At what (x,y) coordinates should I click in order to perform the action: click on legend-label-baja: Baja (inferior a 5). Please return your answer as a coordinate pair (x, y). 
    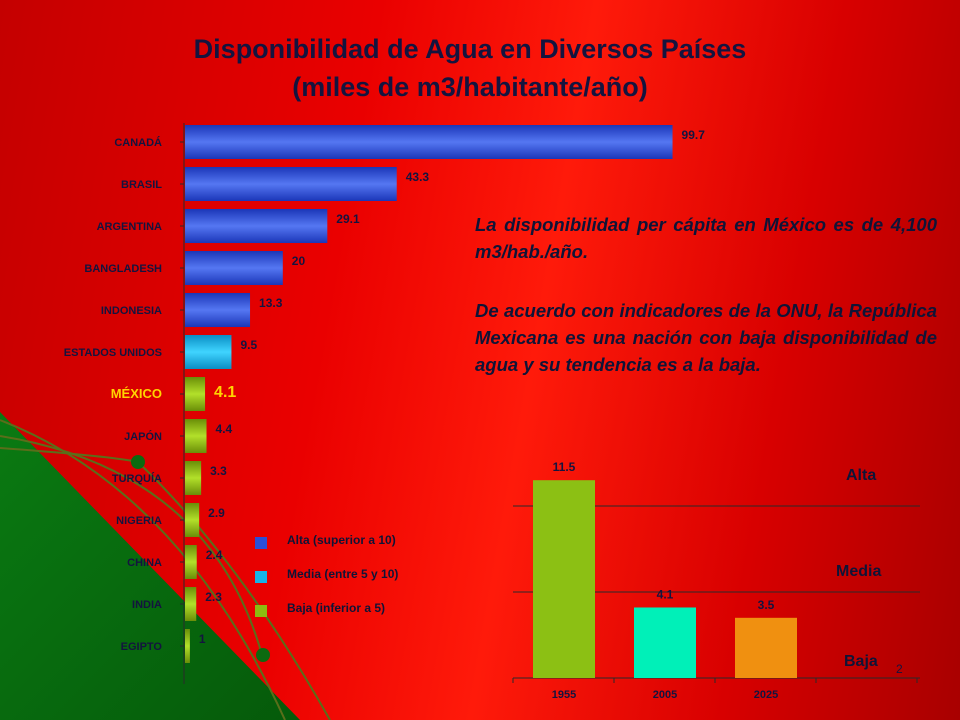
    Looking at the image, I should click on (336, 608).